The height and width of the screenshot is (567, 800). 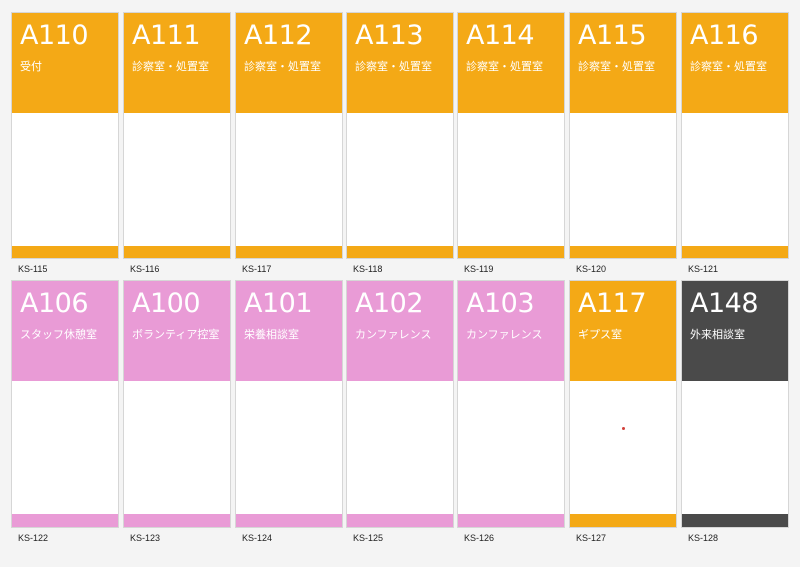 What do you see at coordinates (500, 35) in the screenshot?
I see `room-number: A114` at bounding box center [500, 35].